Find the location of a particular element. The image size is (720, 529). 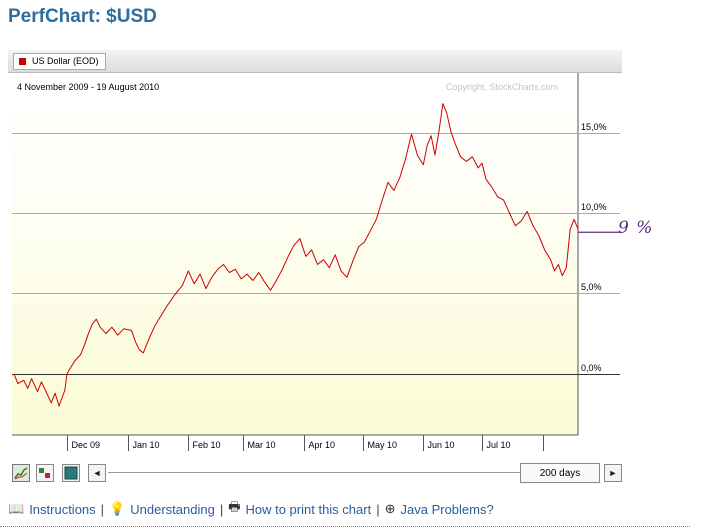

legend-swatch is located at coordinates (22, 61).